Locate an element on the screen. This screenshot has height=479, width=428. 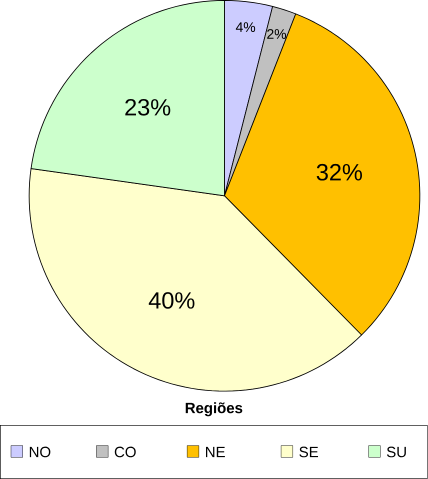
data-label: 32% is located at coordinates (339, 172).